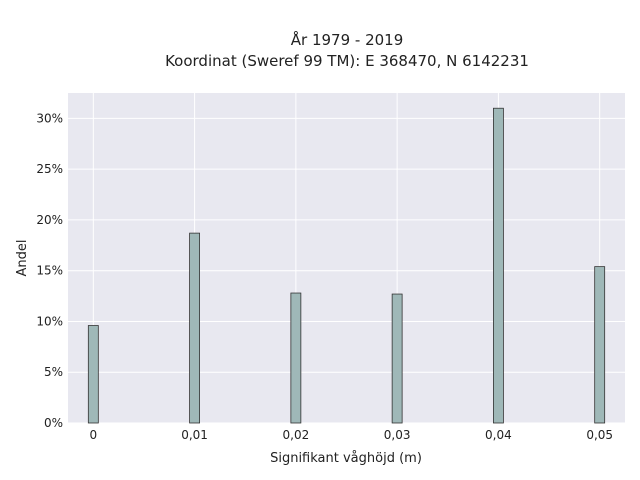 The height and width of the screenshot is (480, 640). Describe the element at coordinates (93, 435) in the screenshot. I see `x-tick-label: 0` at that location.